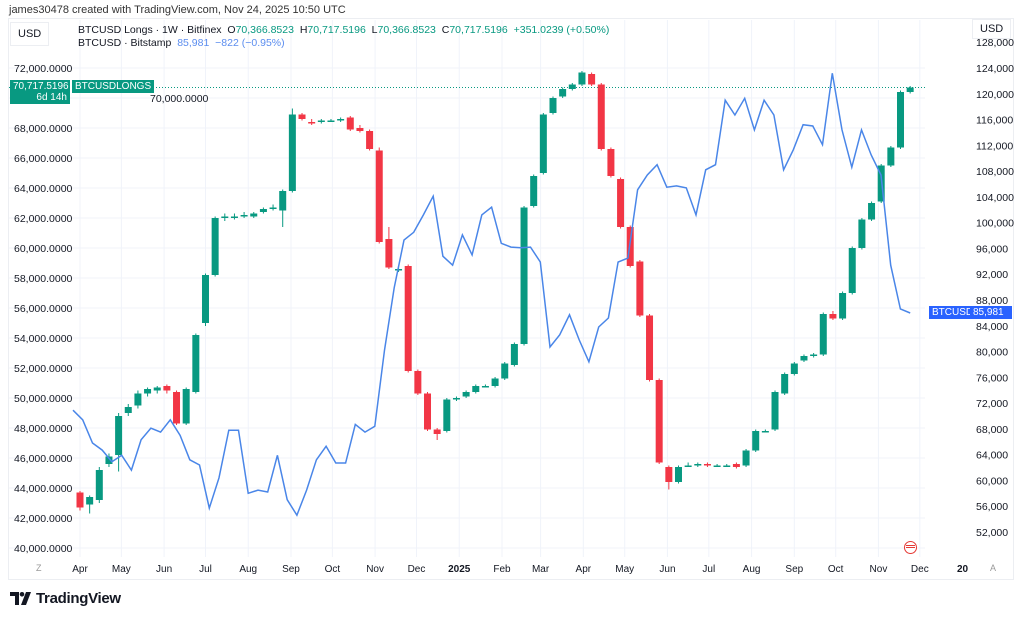 The height and width of the screenshot is (620, 1024). Describe the element at coordinates (502, 569) in the screenshot. I see `x-tick-label: Feb` at that location.